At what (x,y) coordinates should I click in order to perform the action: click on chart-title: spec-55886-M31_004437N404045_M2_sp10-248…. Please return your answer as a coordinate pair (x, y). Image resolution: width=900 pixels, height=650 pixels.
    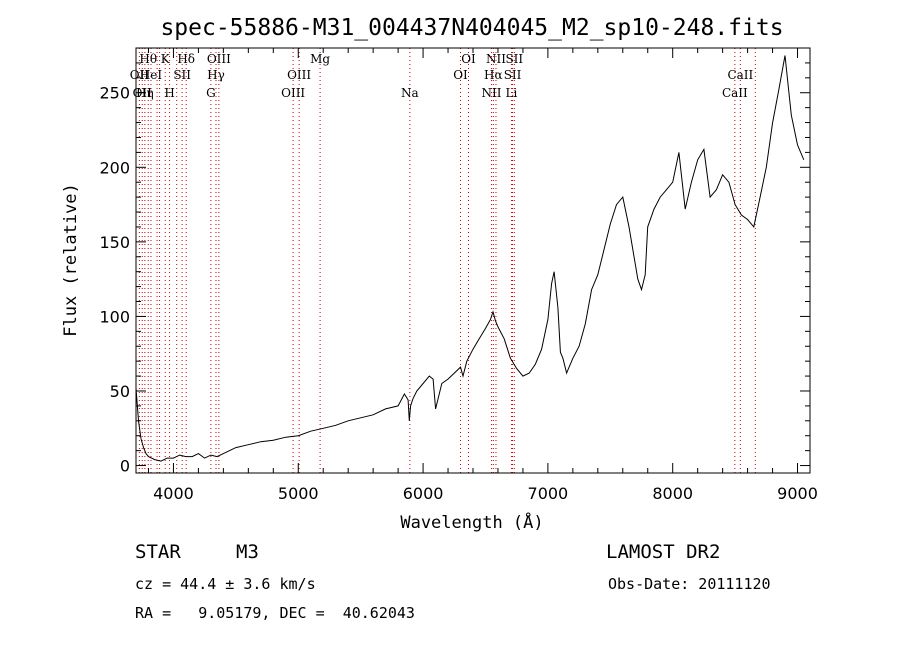
    Looking at the image, I should click on (471, 28).